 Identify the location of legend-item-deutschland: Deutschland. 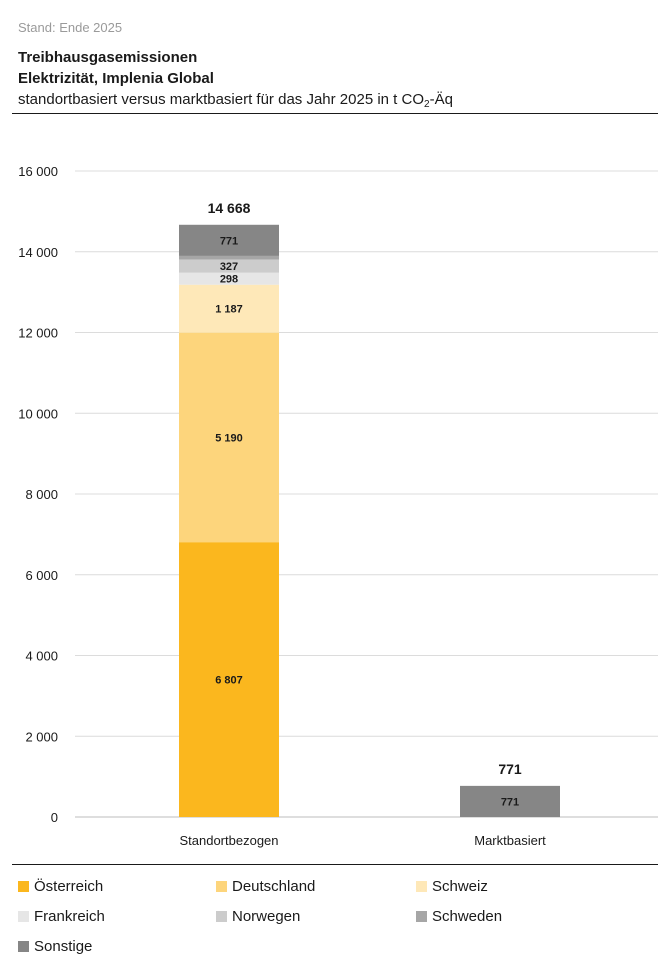
(265, 886).